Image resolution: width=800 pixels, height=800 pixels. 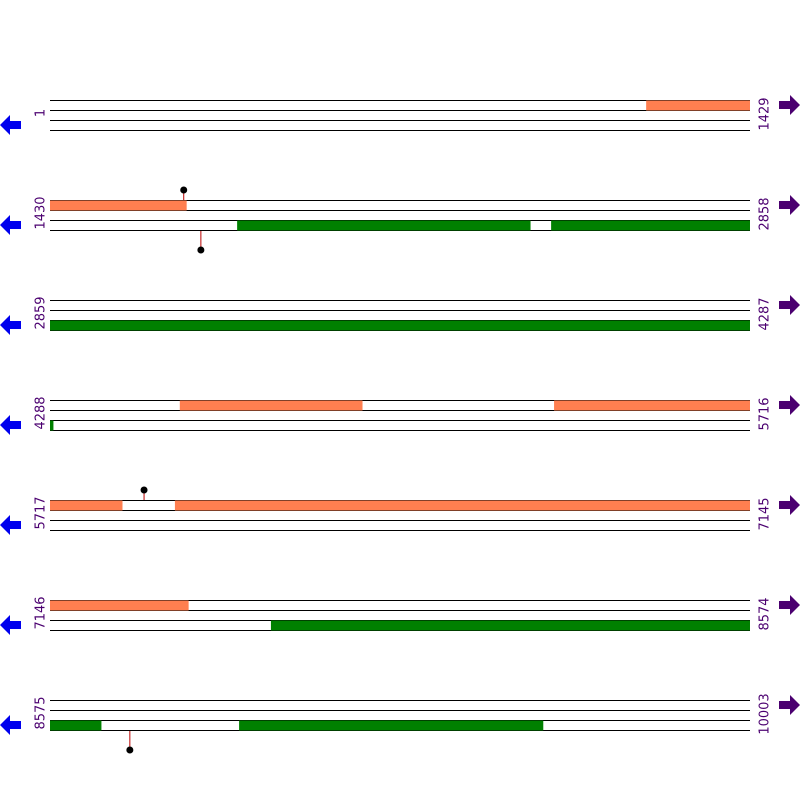 I want to click on end-label: 4287, so click(x=765, y=313).